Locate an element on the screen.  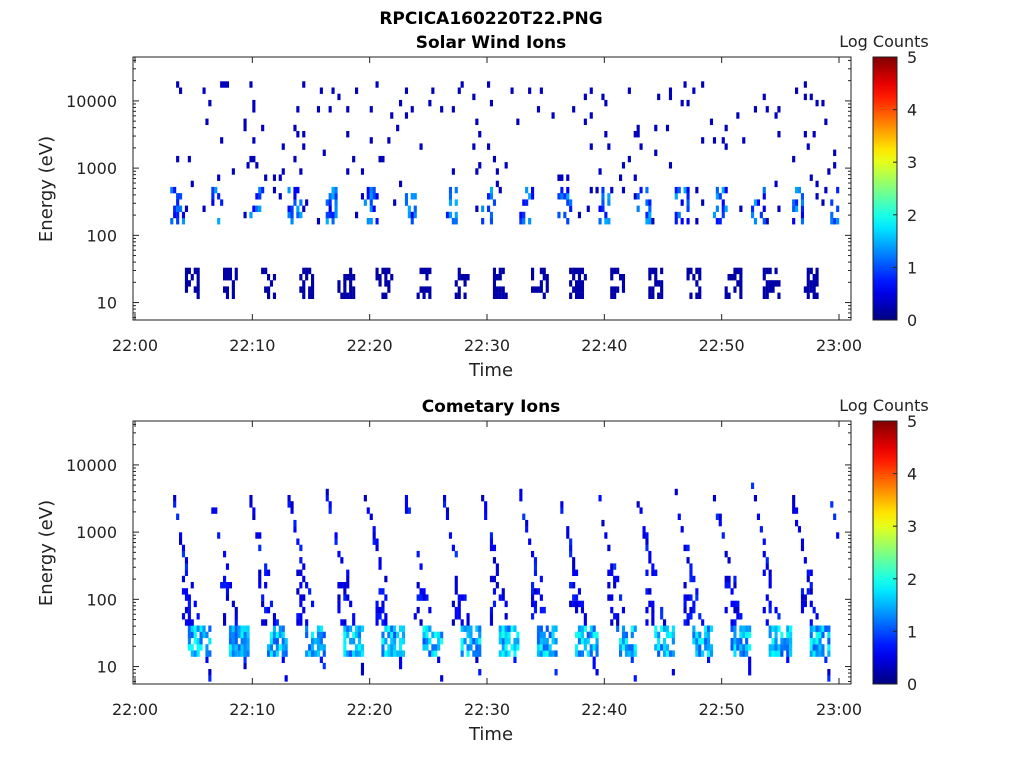
y-axis-label: Energy (eV) is located at coordinates (46, 553).